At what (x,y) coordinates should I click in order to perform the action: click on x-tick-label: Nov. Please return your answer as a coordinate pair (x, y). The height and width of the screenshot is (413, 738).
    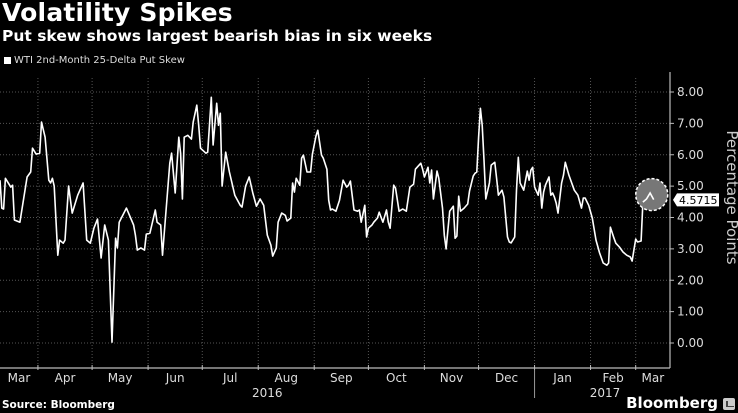
    Looking at the image, I should click on (451, 378).